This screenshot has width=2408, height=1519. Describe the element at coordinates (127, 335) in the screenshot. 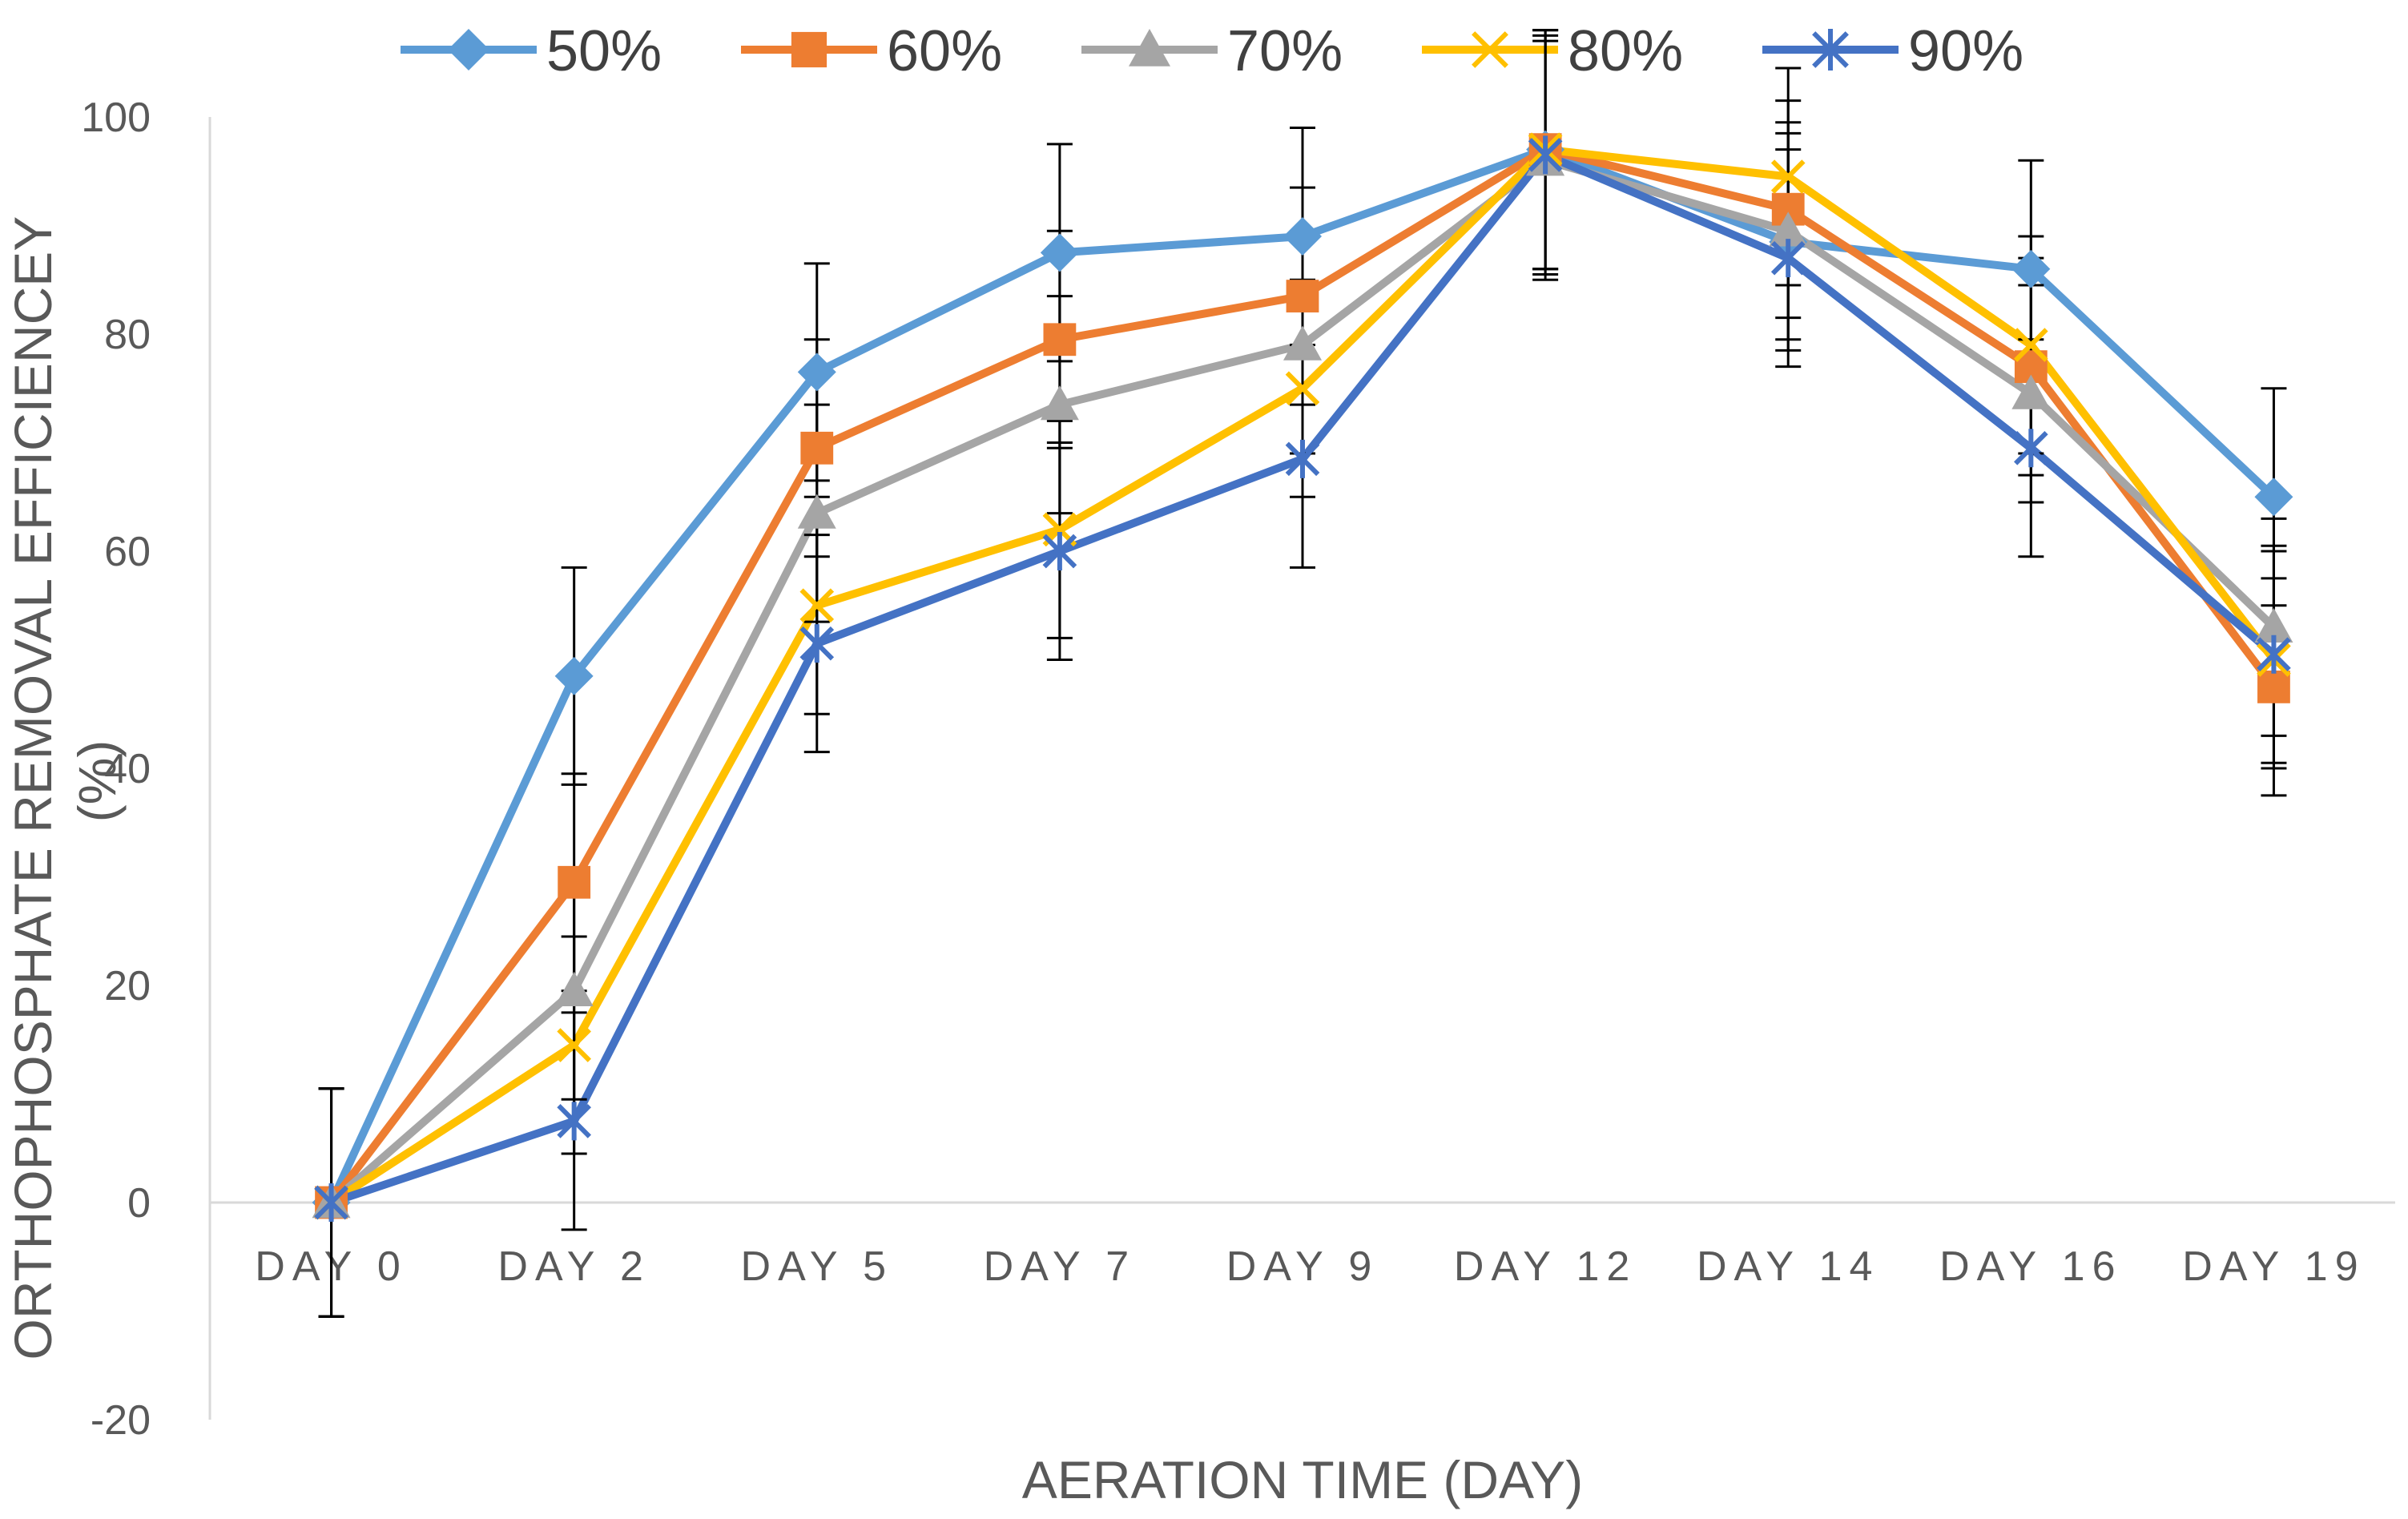

I see `y-tick-label: 80` at that location.